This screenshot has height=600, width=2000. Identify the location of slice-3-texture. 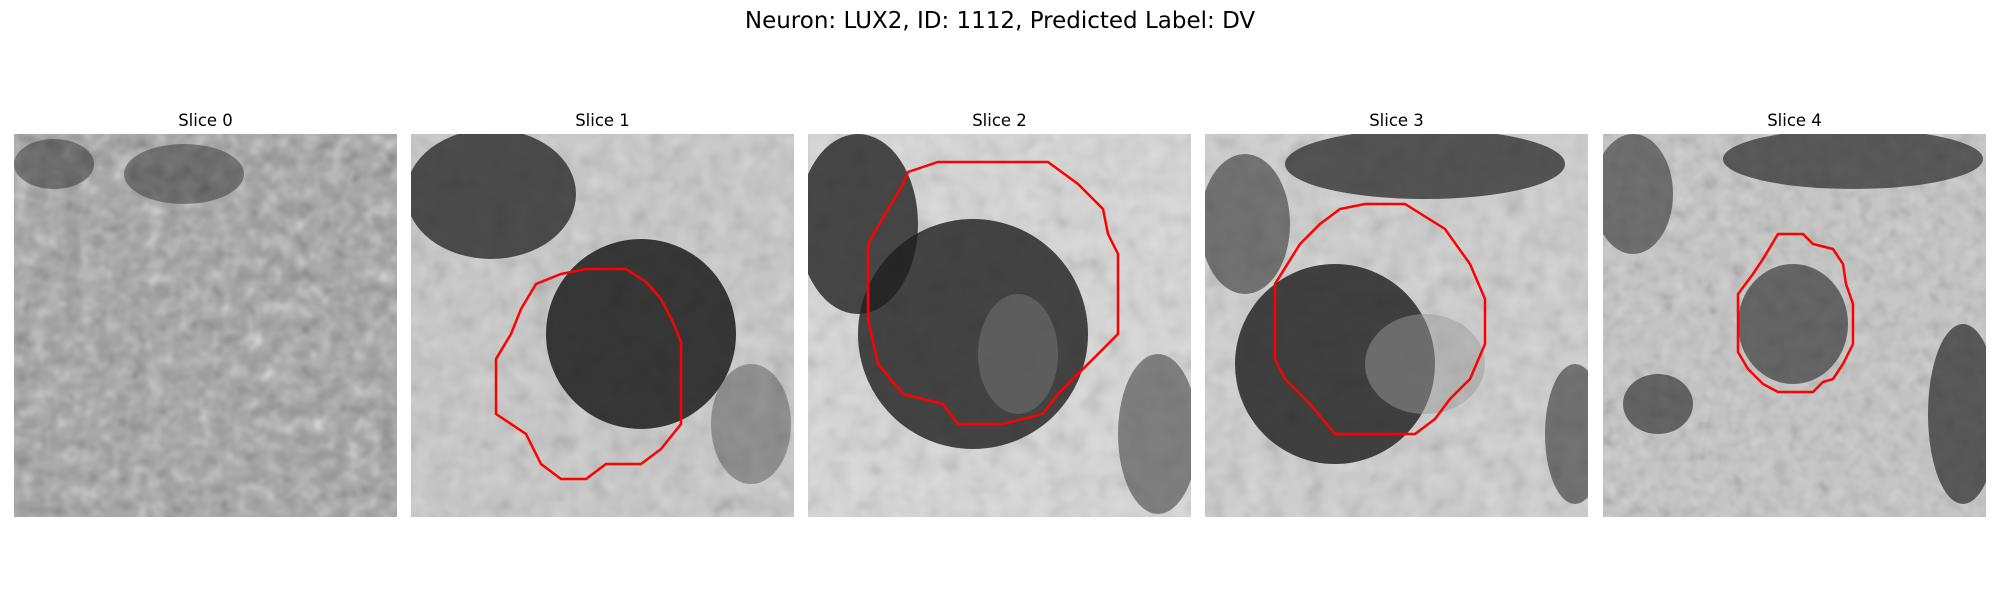
(1396, 325).